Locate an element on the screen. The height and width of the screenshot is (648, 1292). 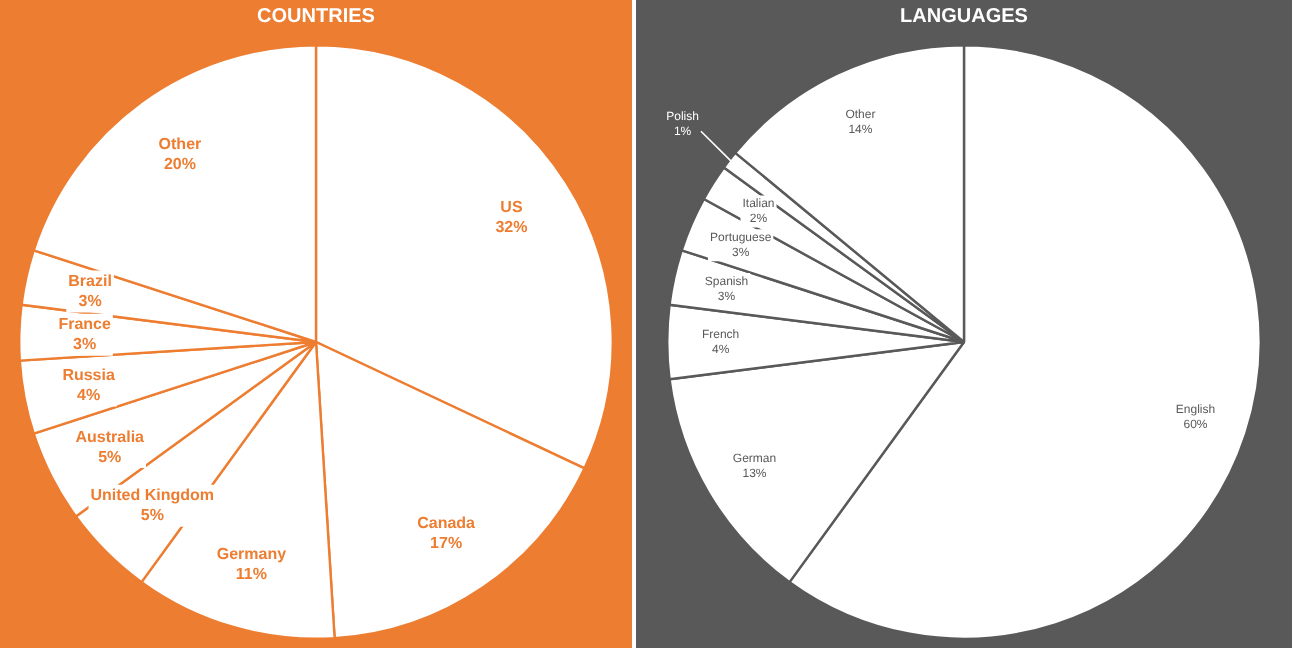
slice-label: Brazil is located at coordinates (90, 280).